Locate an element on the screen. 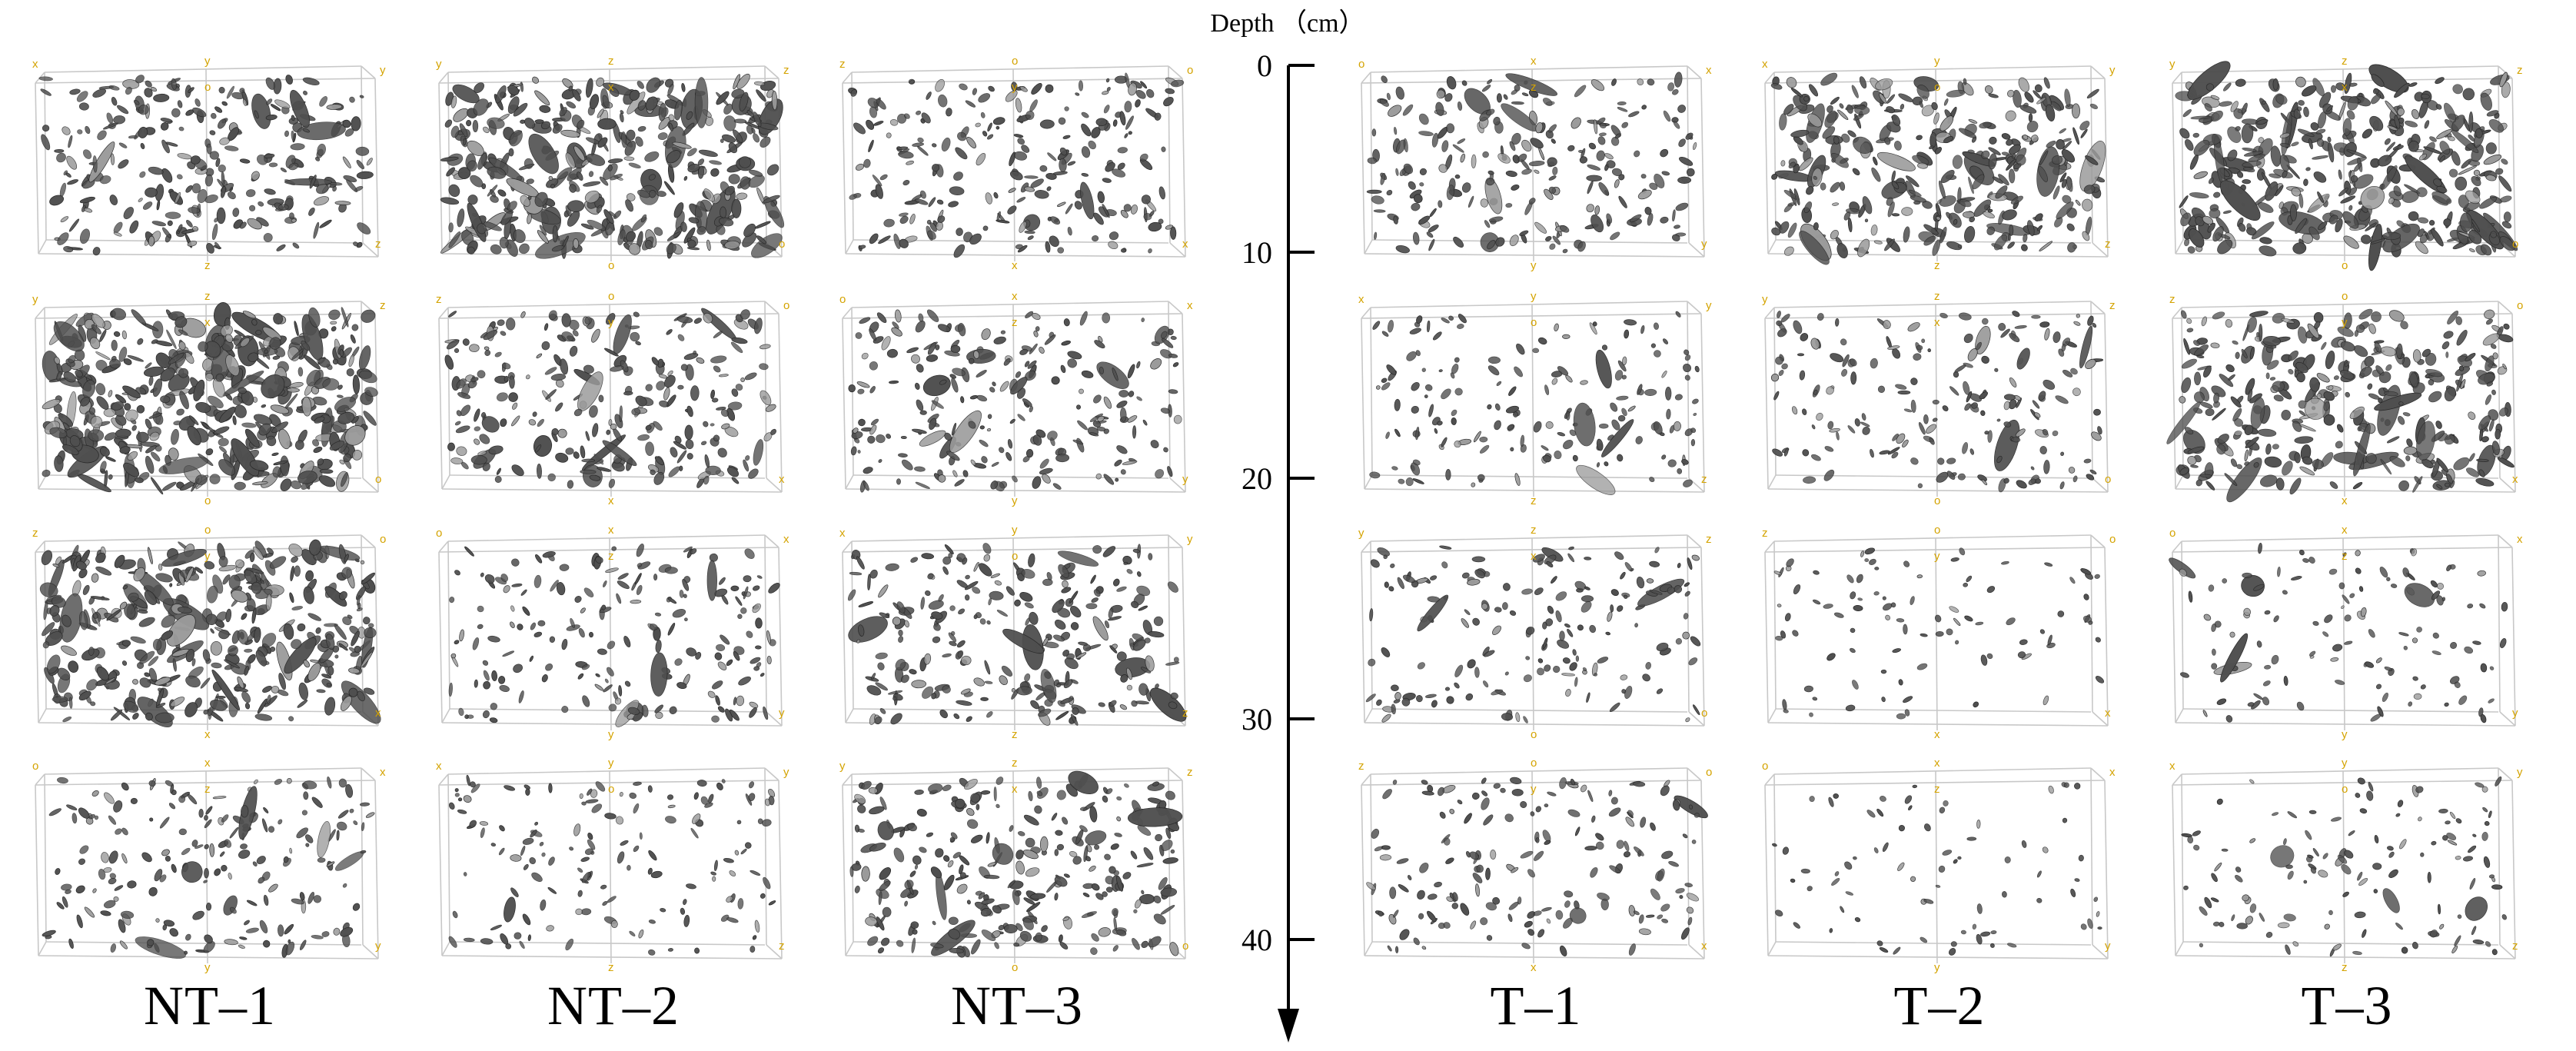 The width and height of the screenshot is (2576, 1051). axis-letter-o: o is located at coordinates (1937, 500).